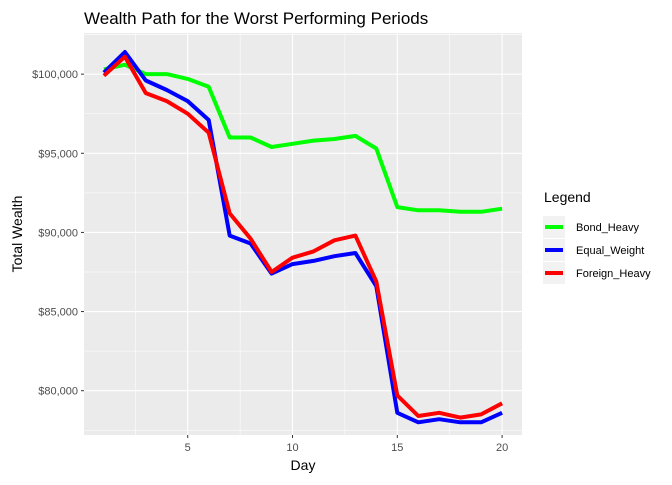 The height and width of the screenshot is (485, 672). Describe the element at coordinates (58, 392) in the screenshot. I see `y-tick-label: $80,000` at that location.